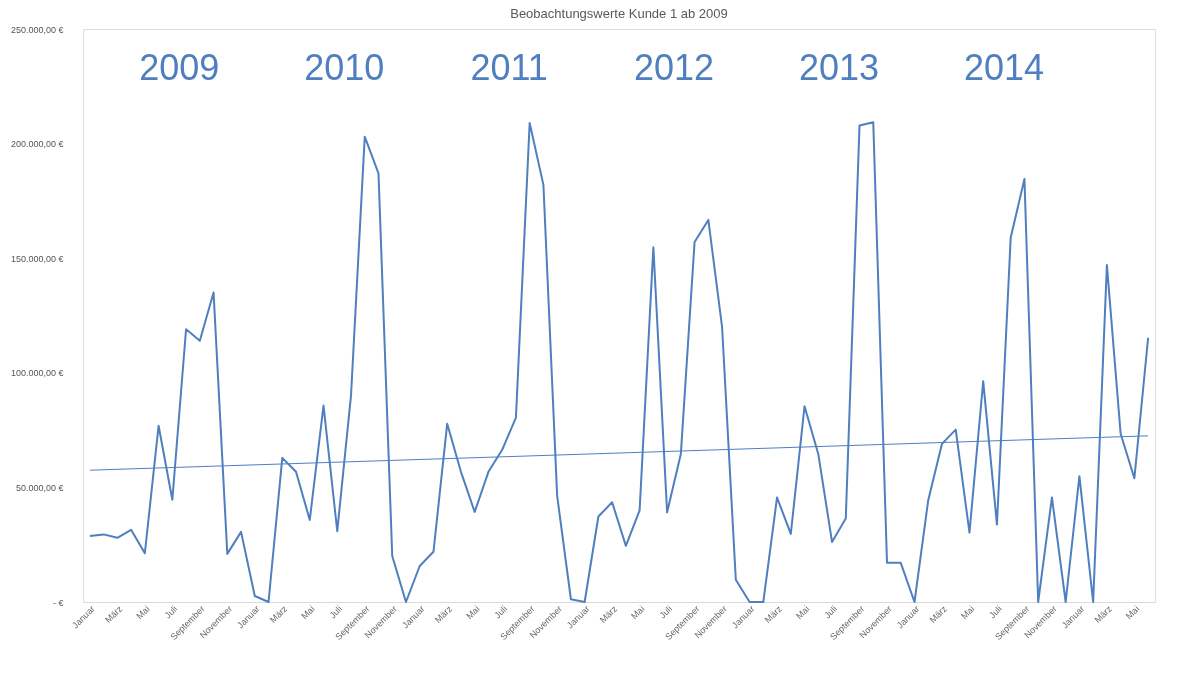 The width and height of the screenshot is (1187, 673). I want to click on annotation: 2011, so click(509, 67).